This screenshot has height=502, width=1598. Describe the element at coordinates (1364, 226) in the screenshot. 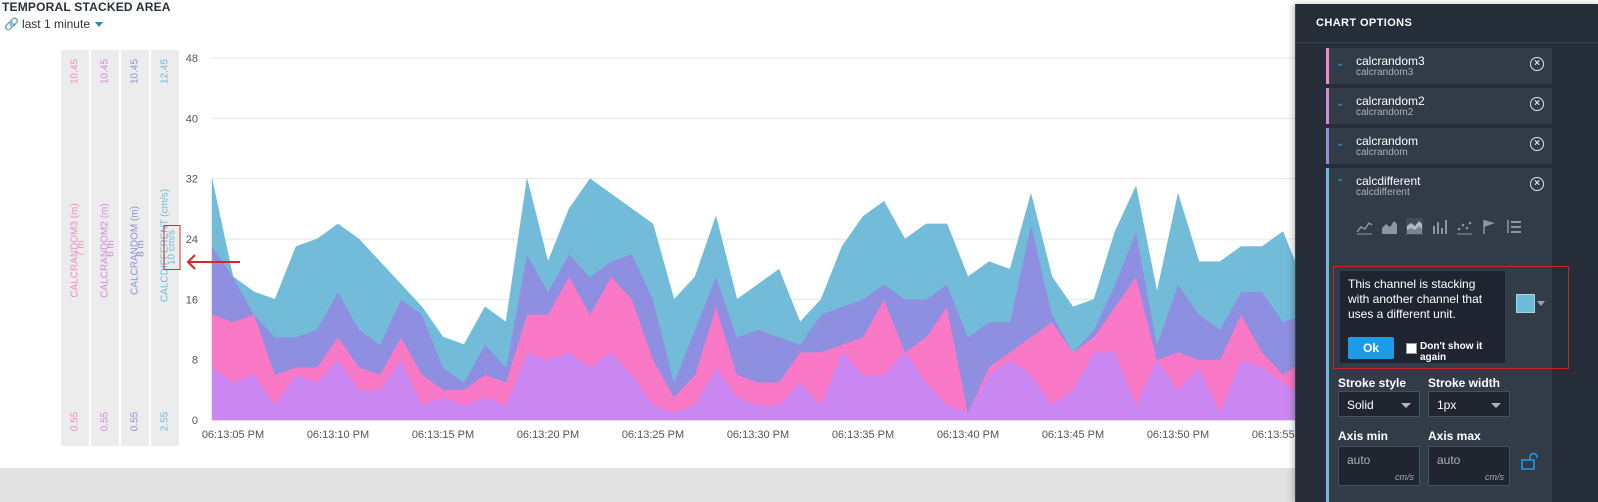

I see `line-chart-icon` at that location.